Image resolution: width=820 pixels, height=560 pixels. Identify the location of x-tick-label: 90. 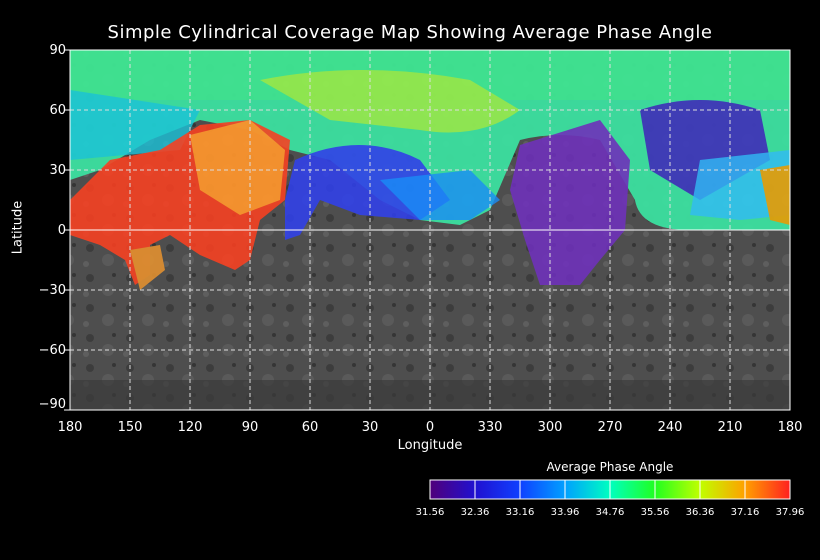
(250, 427).